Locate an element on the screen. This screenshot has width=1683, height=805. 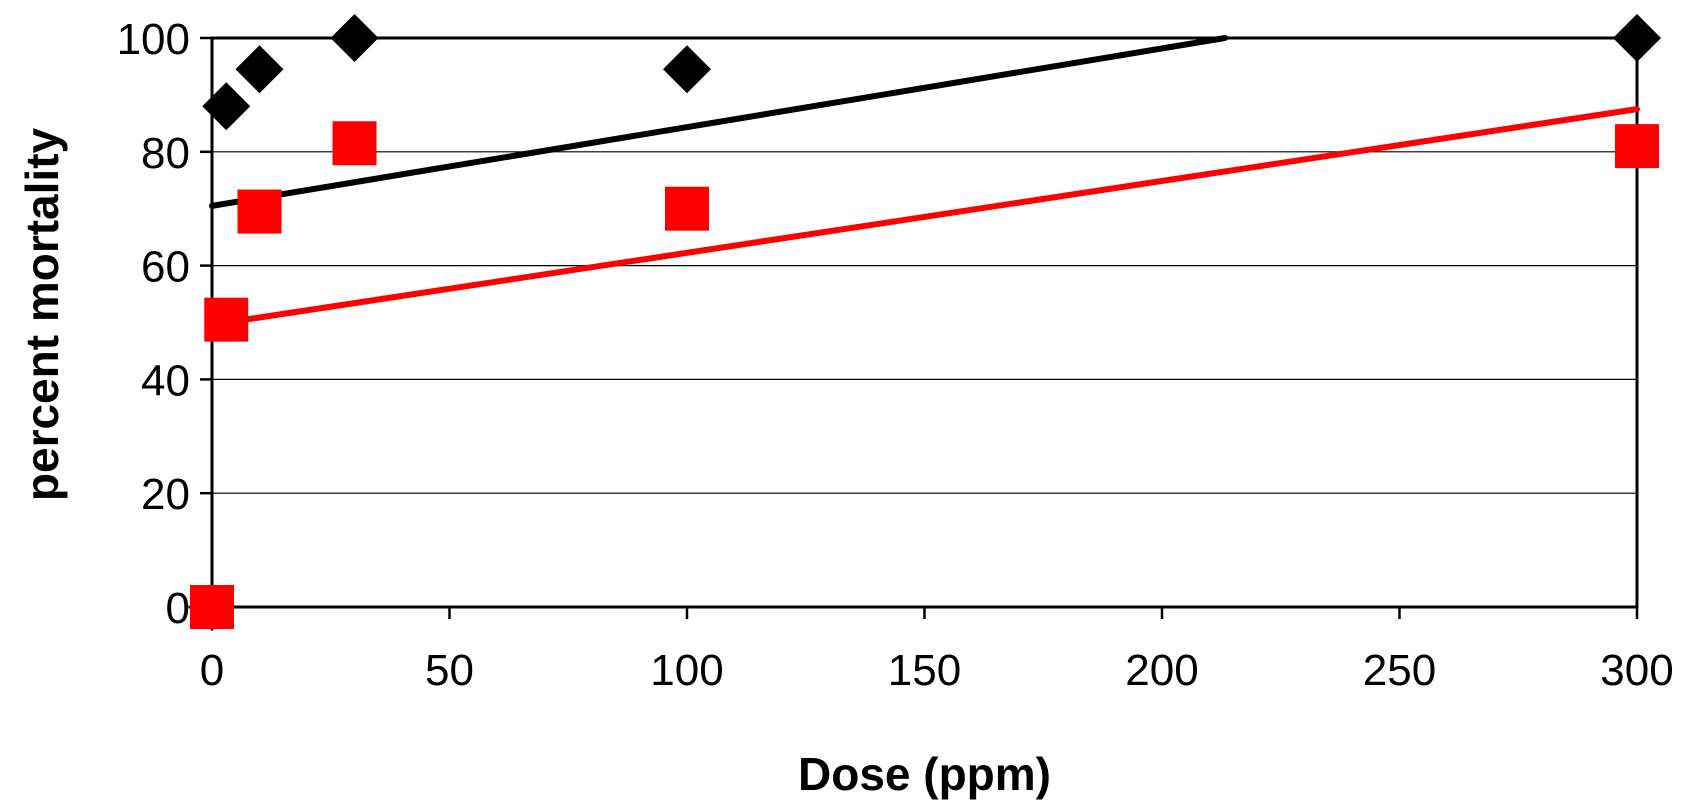
y-axis-title: percent mortality is located at coordinates (42, 314).